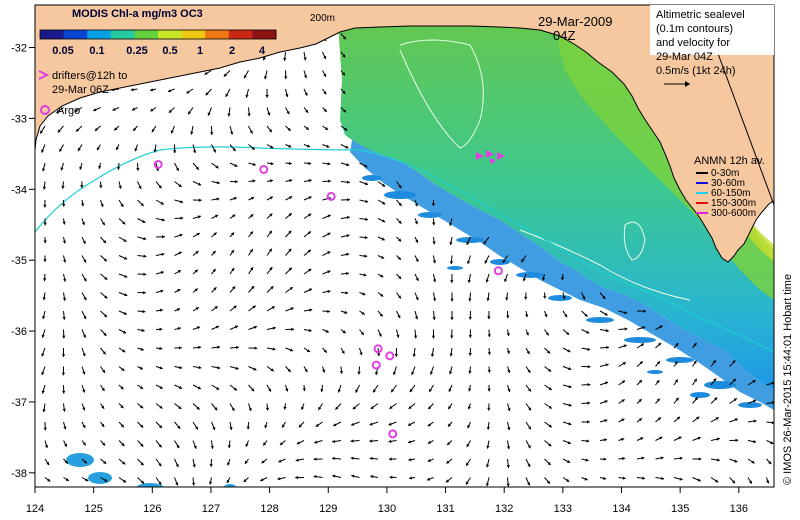 Image resolution: width=800 pixels, height=520 pixels. Describe the element at coordinates (684, 57) in the screenshot. I see `altimetry-legend-line-4: 29-Mar 04Z` at that location.